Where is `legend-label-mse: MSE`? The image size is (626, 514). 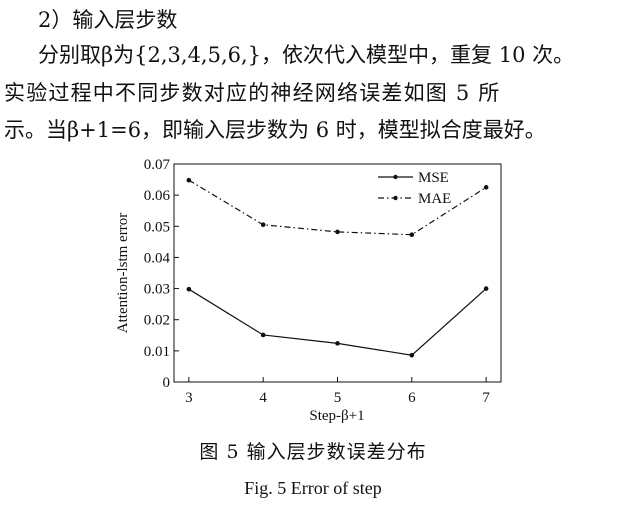
legend-label-mse: MSE is located at coordinates (433, 178).